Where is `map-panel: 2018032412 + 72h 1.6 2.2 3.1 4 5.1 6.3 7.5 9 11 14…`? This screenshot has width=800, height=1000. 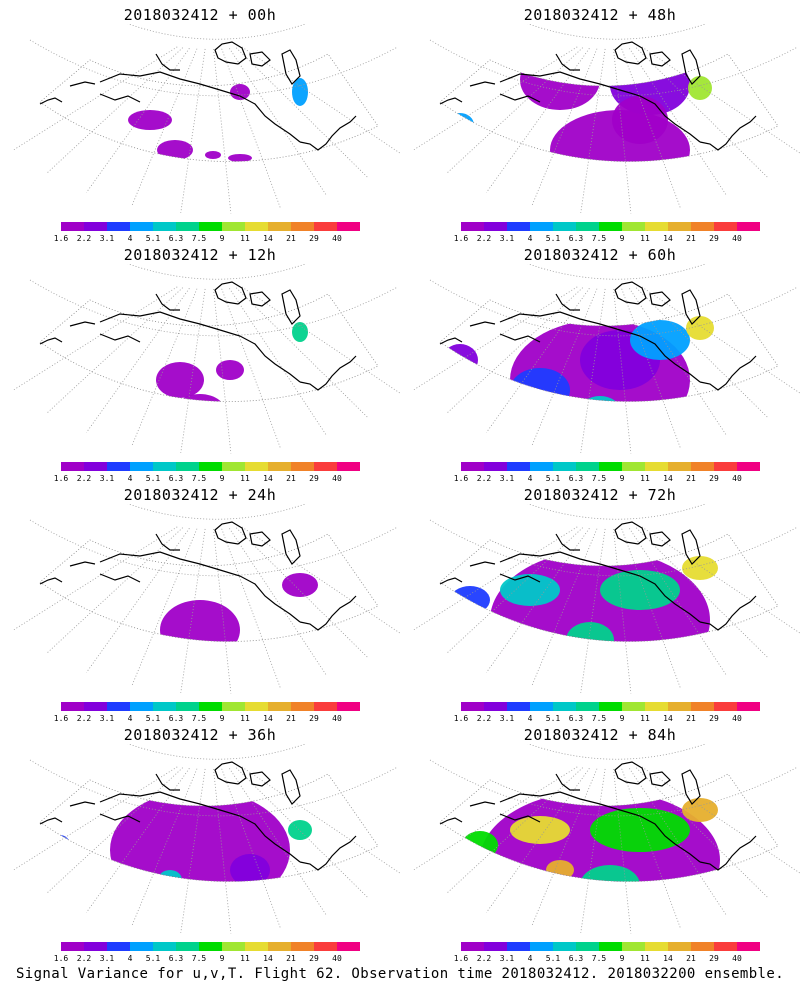
map-panel: 2018032412 + 72h 1.6 2.2 3.1 4 5.1 6.3 7.5 9 11 14… is located at coordinates (600, 601).